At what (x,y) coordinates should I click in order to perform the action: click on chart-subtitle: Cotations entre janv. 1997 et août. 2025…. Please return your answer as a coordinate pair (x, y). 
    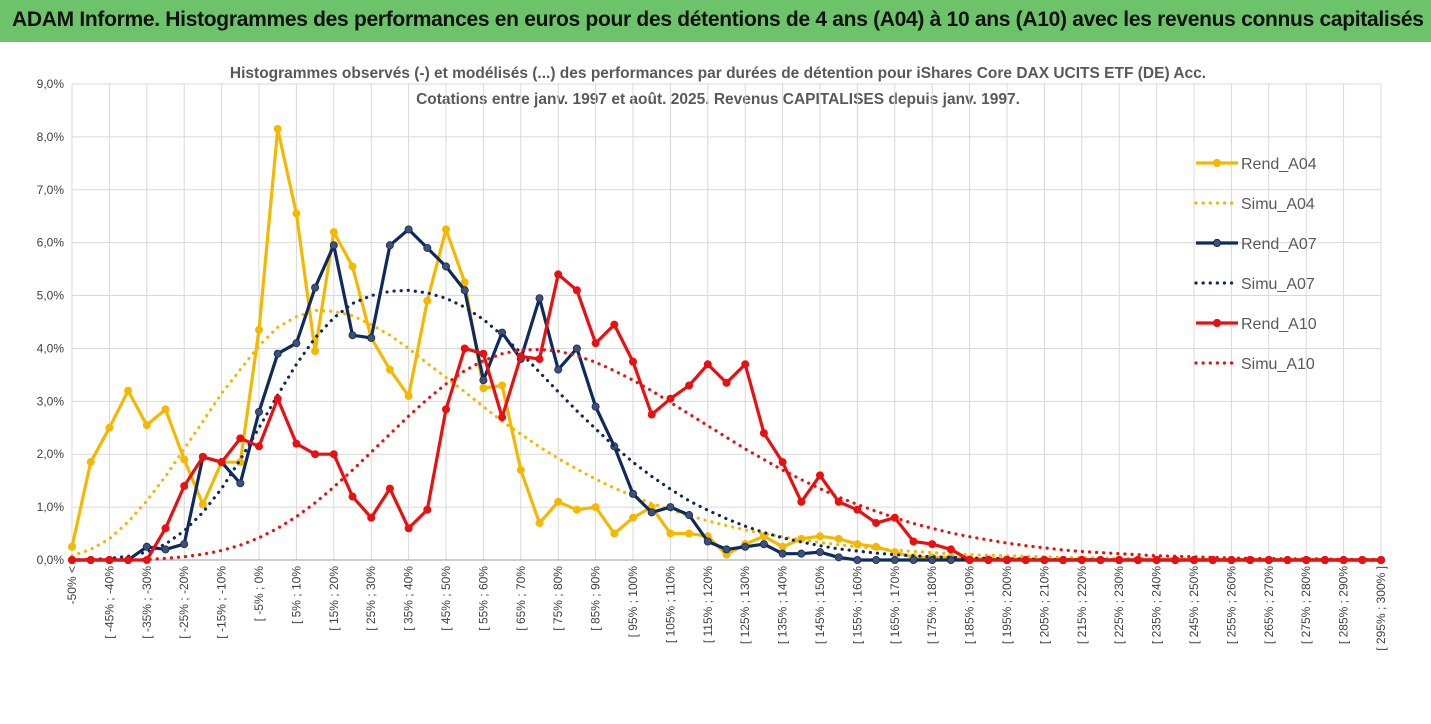
    Looking at the image, I should click on (718, 99).